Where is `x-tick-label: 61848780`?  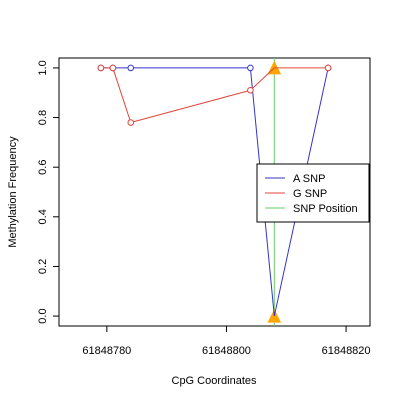
x-tick-label: 61848780 is located at coordinates (106, 351).